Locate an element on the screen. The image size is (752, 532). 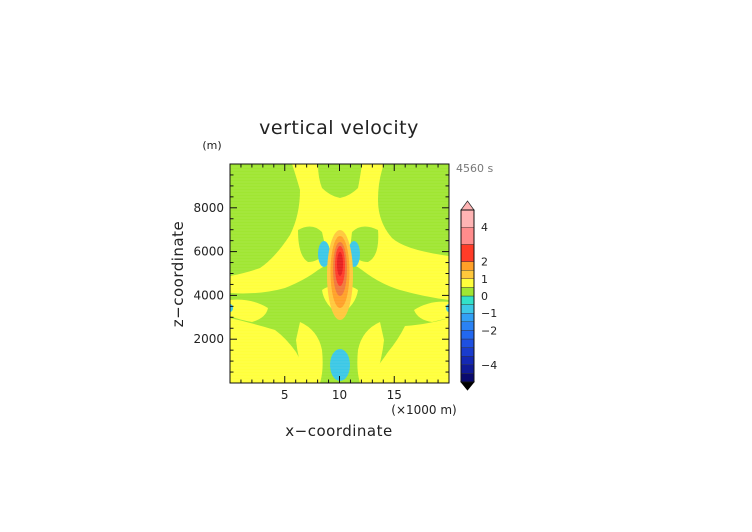
x-tick-label: 5 is located at coordinates (285, 395).